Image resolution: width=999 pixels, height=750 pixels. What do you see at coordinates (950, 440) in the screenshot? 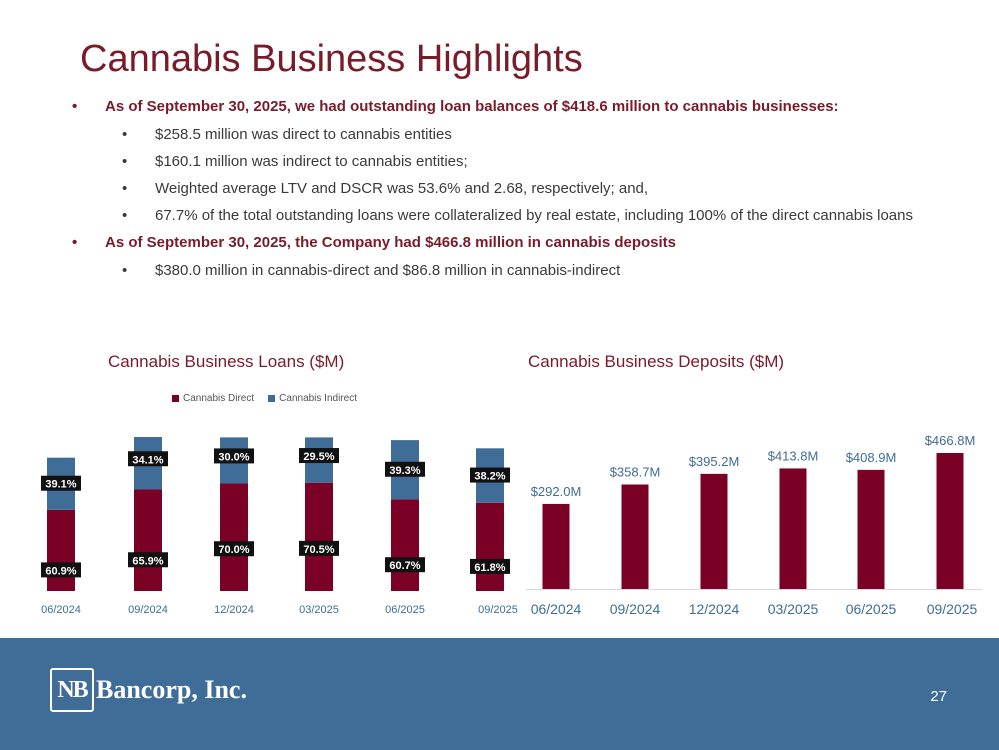
I see `deposit-data-label: $466.8M` at bounding box center [950, 440].